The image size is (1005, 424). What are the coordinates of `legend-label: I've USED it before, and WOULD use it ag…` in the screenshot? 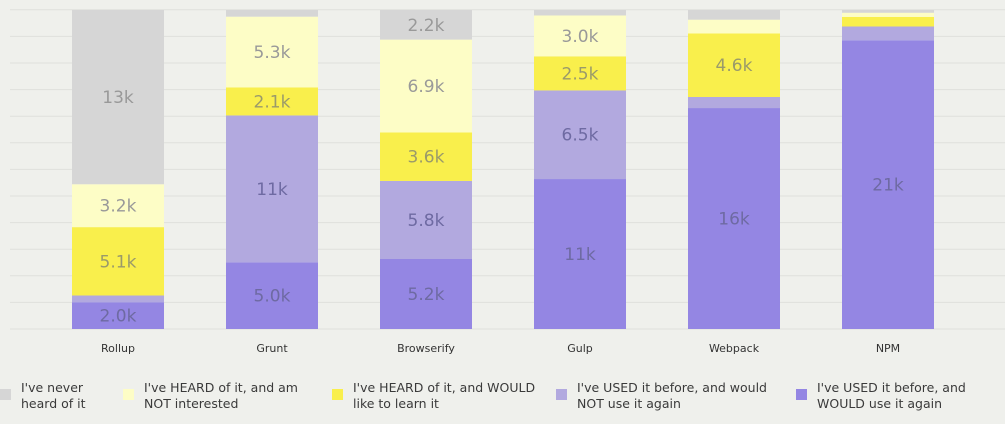 It's located at (891, 395).